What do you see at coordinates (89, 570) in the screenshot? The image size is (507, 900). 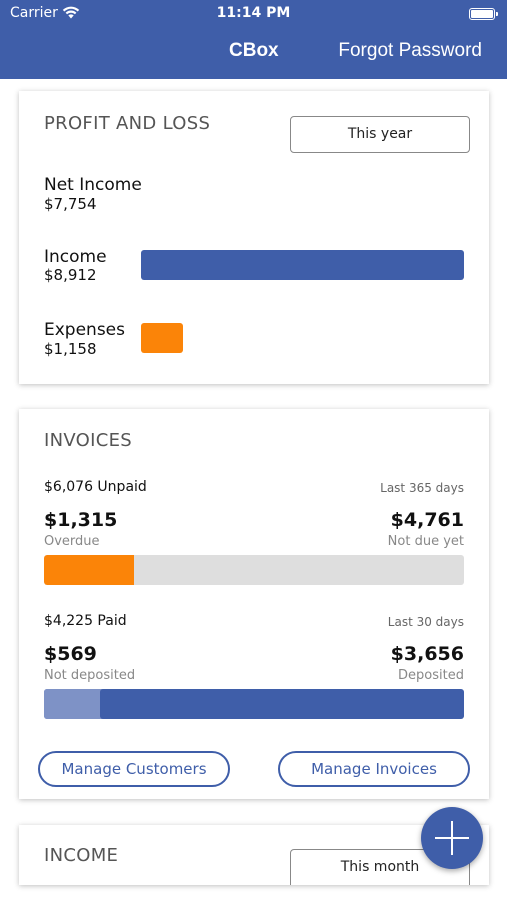 I see `overdue-segment` at bounding box center [89, 570].